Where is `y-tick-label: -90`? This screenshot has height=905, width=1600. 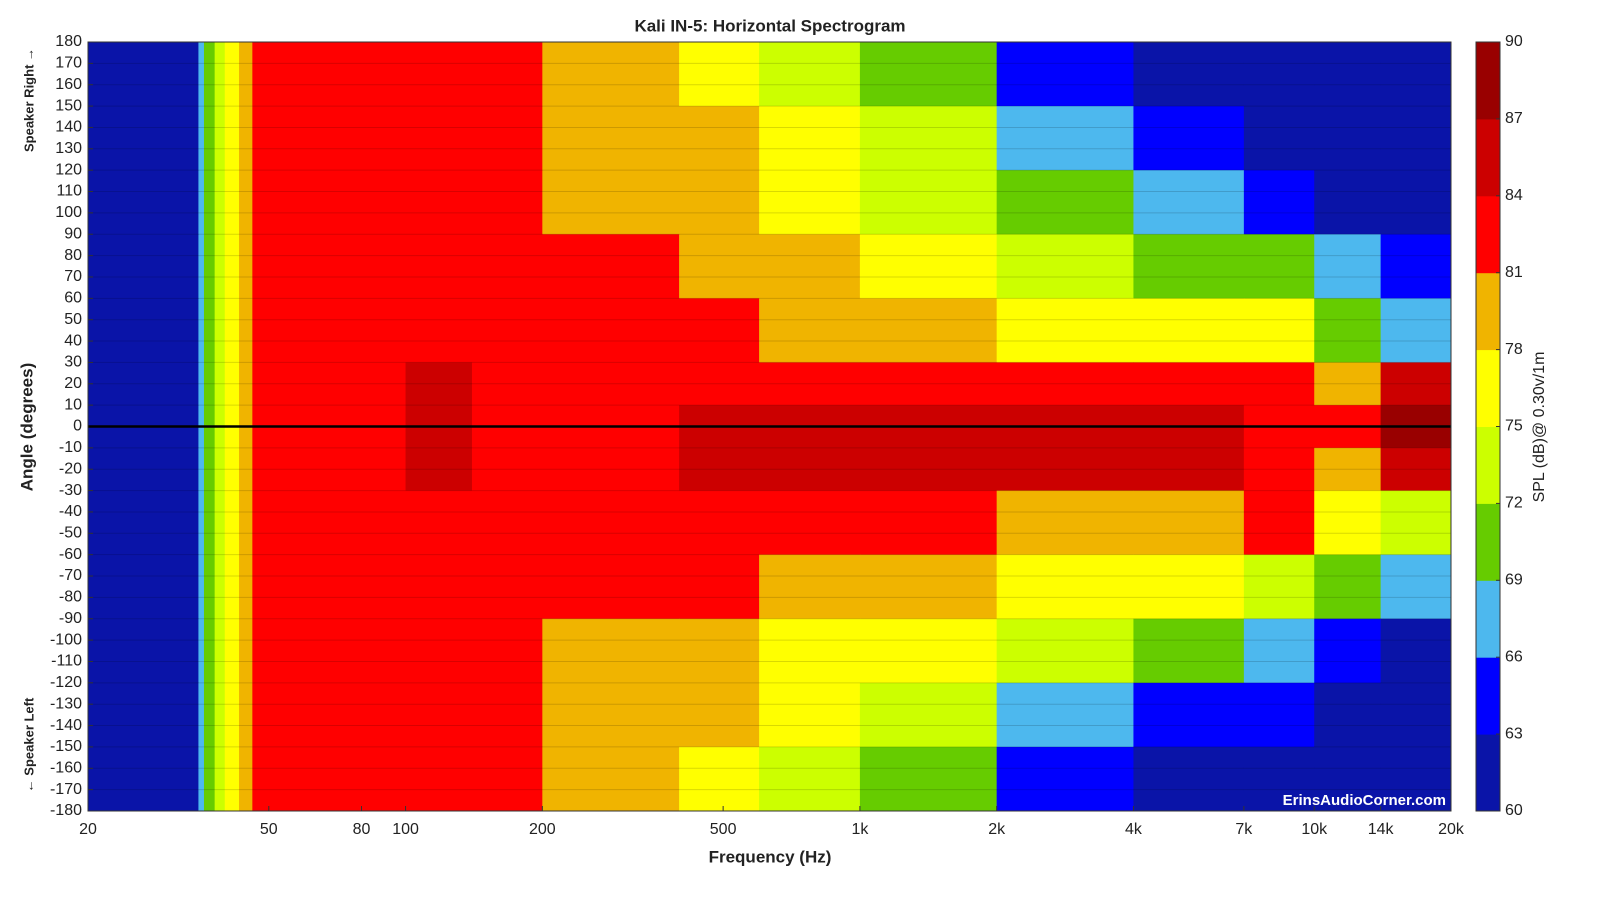 y-tick-label: -90 is located at coordinates (70, 618).